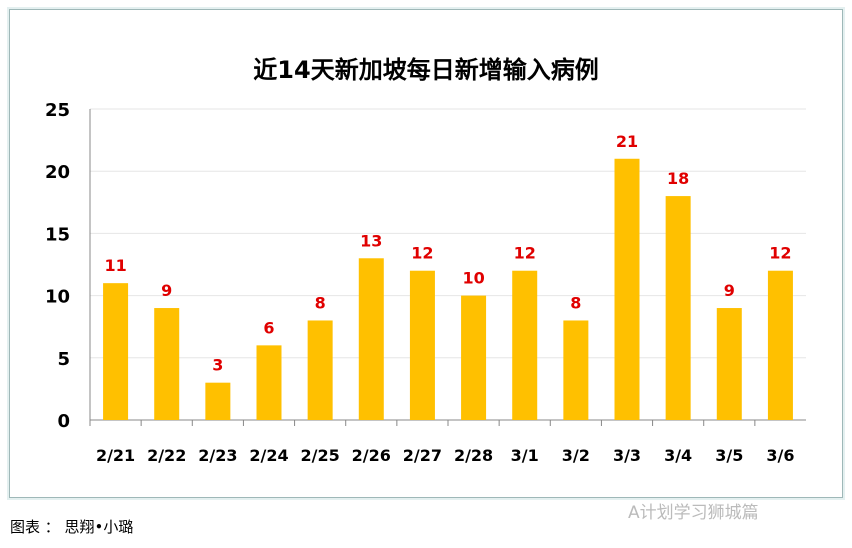  What do you see at coordinates (576, 455) in the screenshot?
I see `x-tick-label: 3/2` at bounding box center [576, 455].